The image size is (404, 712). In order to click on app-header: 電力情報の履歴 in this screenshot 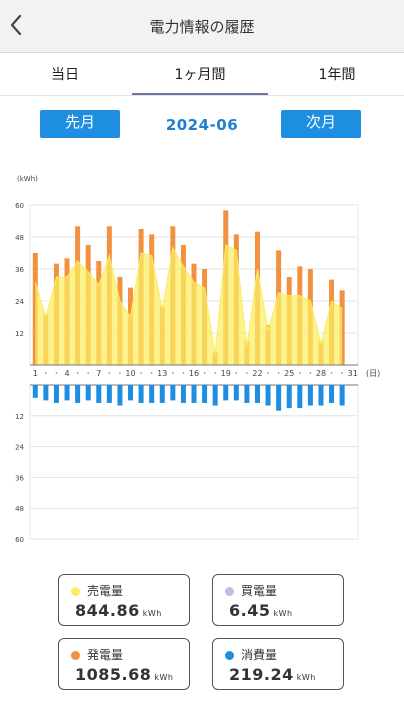, I will do `click(202, 26)`.